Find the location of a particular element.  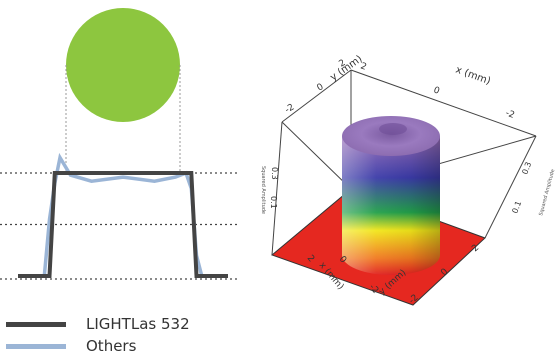

tick-z-left-03: 0.3 is located at coordinates (274, 173).